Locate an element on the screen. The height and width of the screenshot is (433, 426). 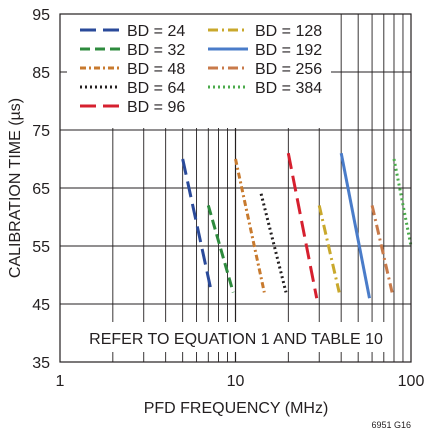
y-axis-label: CALIBRATION TIME (µs) is located at coordinates (15, 188).